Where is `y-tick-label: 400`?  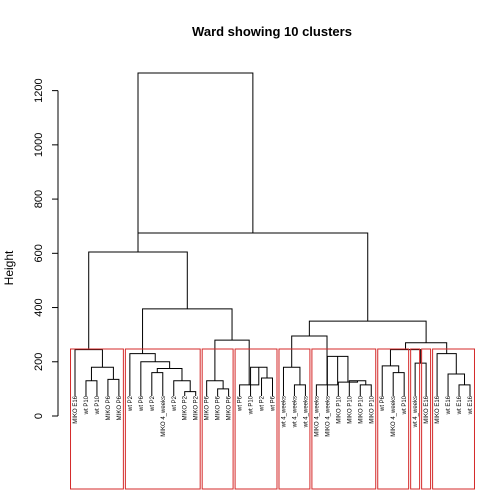
y-tick-label: 400 is located at coordinates (39, 307).